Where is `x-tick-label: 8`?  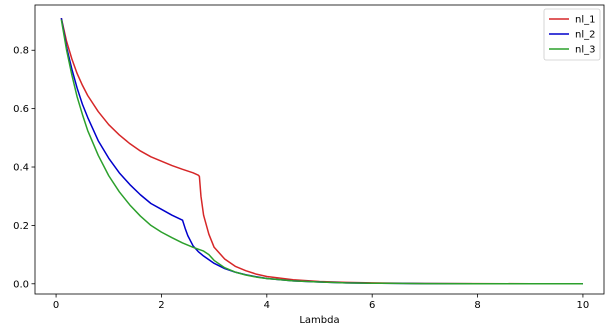 x-tick-label: 8 is located at coordinates (477, 305).